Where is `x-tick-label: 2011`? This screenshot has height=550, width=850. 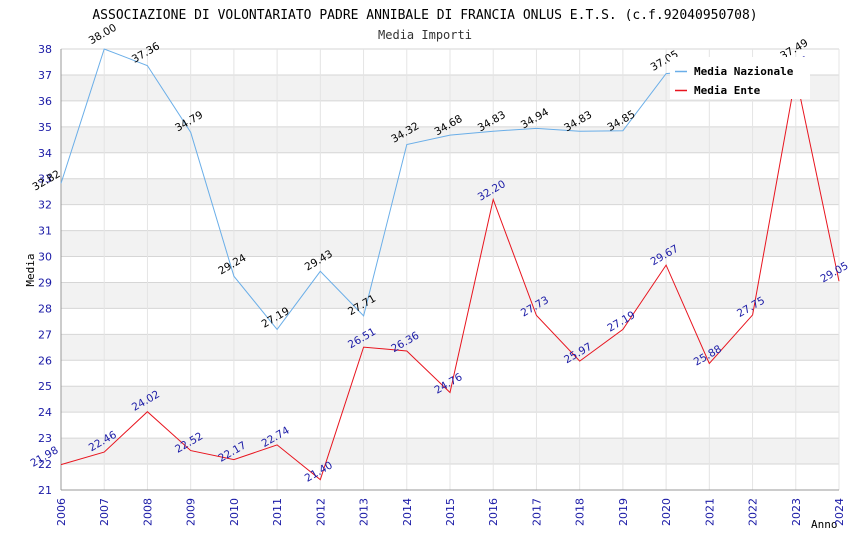
x-tick-label: 2011 is located at coordinates (277, 512).